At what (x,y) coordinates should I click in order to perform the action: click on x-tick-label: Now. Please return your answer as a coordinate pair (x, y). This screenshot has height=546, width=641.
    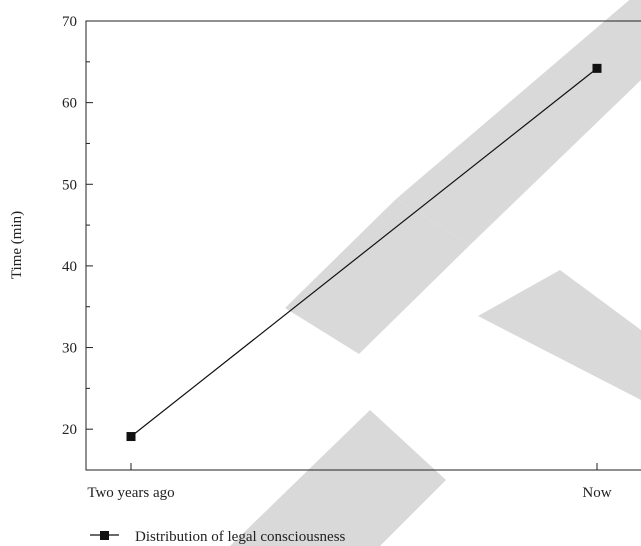
    Looking at the image, I should click on (596, 493).